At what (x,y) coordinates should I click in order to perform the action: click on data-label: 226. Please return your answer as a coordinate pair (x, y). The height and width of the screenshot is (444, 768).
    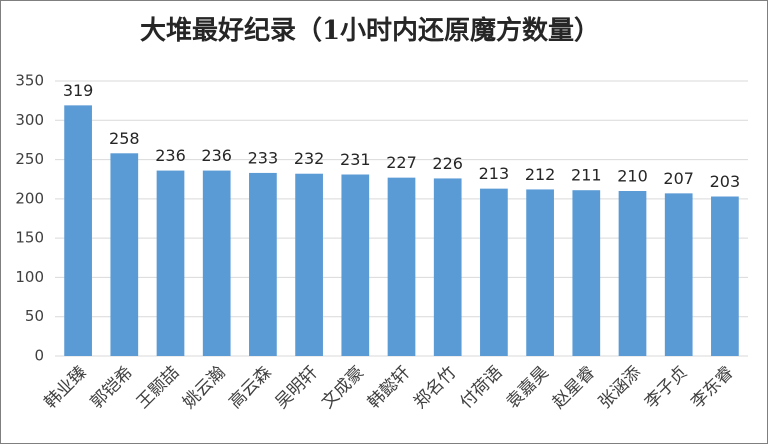
    Looking at the image, I should click on (447, 163).